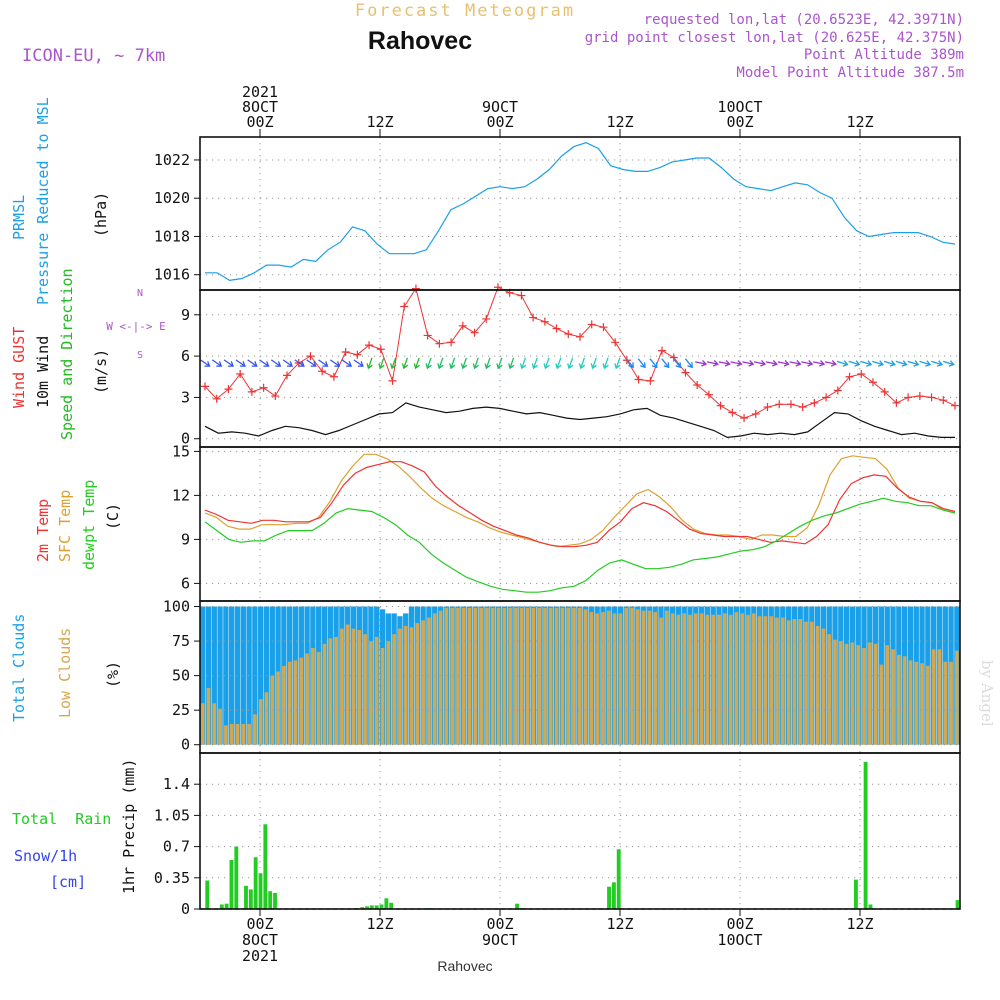 Image resolution: width=1000 pixels, height=1000 pixels. What do you see at coordinates (379, 122) in the screenshot?
I see `top-axis-label: 12Z` at bounding box center [379, 122].